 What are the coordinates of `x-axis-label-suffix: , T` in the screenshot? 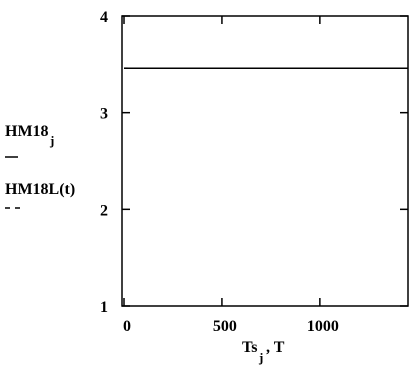 It's located at (275, 347).